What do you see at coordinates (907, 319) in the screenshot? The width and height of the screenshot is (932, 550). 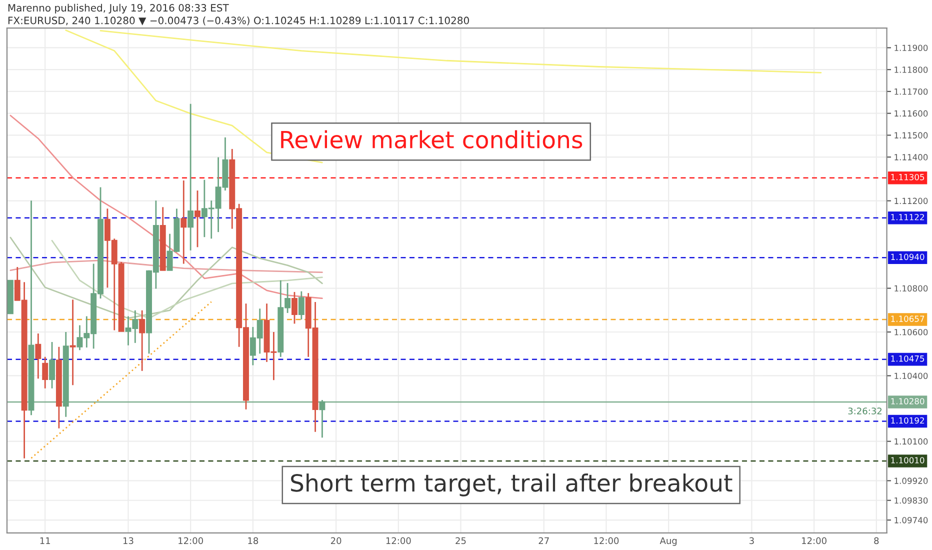 I see `ref-line-label: 1.10657` at bounding box center [907, 319].